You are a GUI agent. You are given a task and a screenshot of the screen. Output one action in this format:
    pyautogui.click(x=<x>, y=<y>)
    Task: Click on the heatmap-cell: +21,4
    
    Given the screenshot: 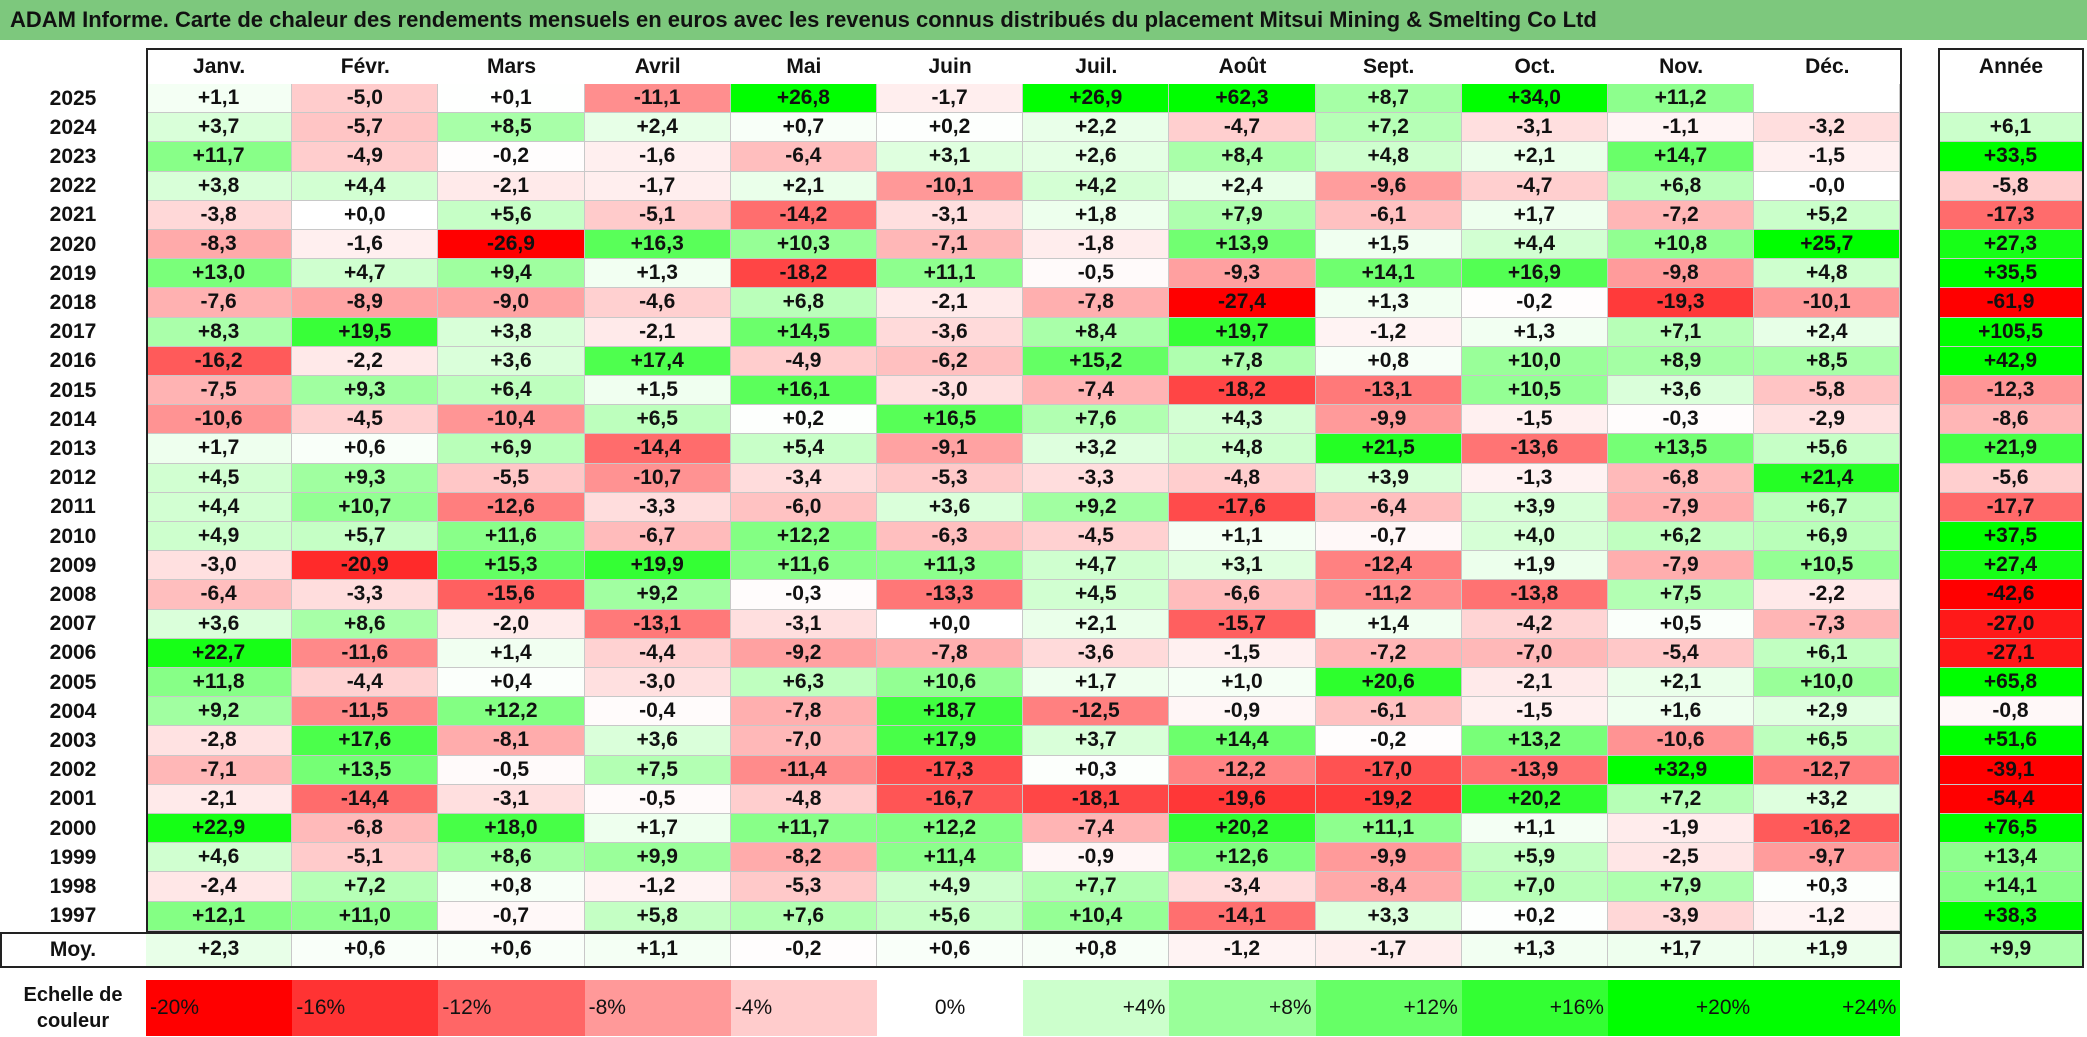 What is the action you would take?
    pyautogui.click(x=1827, y=478)
    